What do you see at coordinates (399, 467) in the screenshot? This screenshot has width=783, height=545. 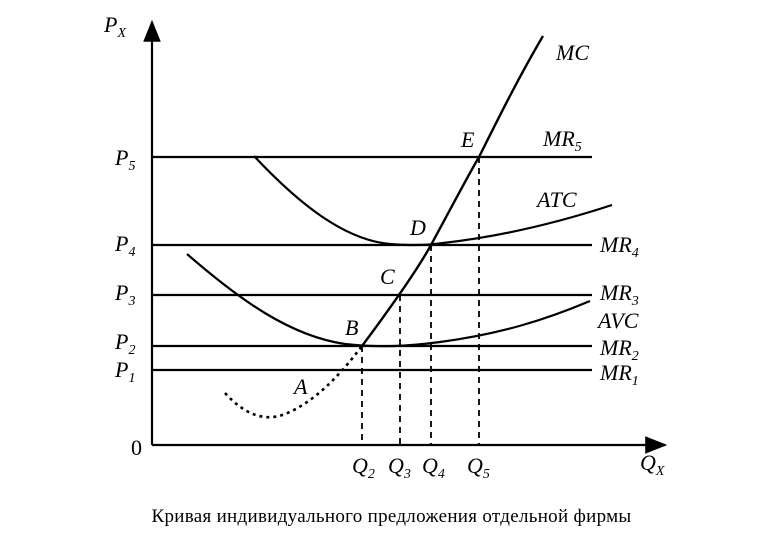 I see `quantity-label-q3: Q3` at bounding box center [399, 467].